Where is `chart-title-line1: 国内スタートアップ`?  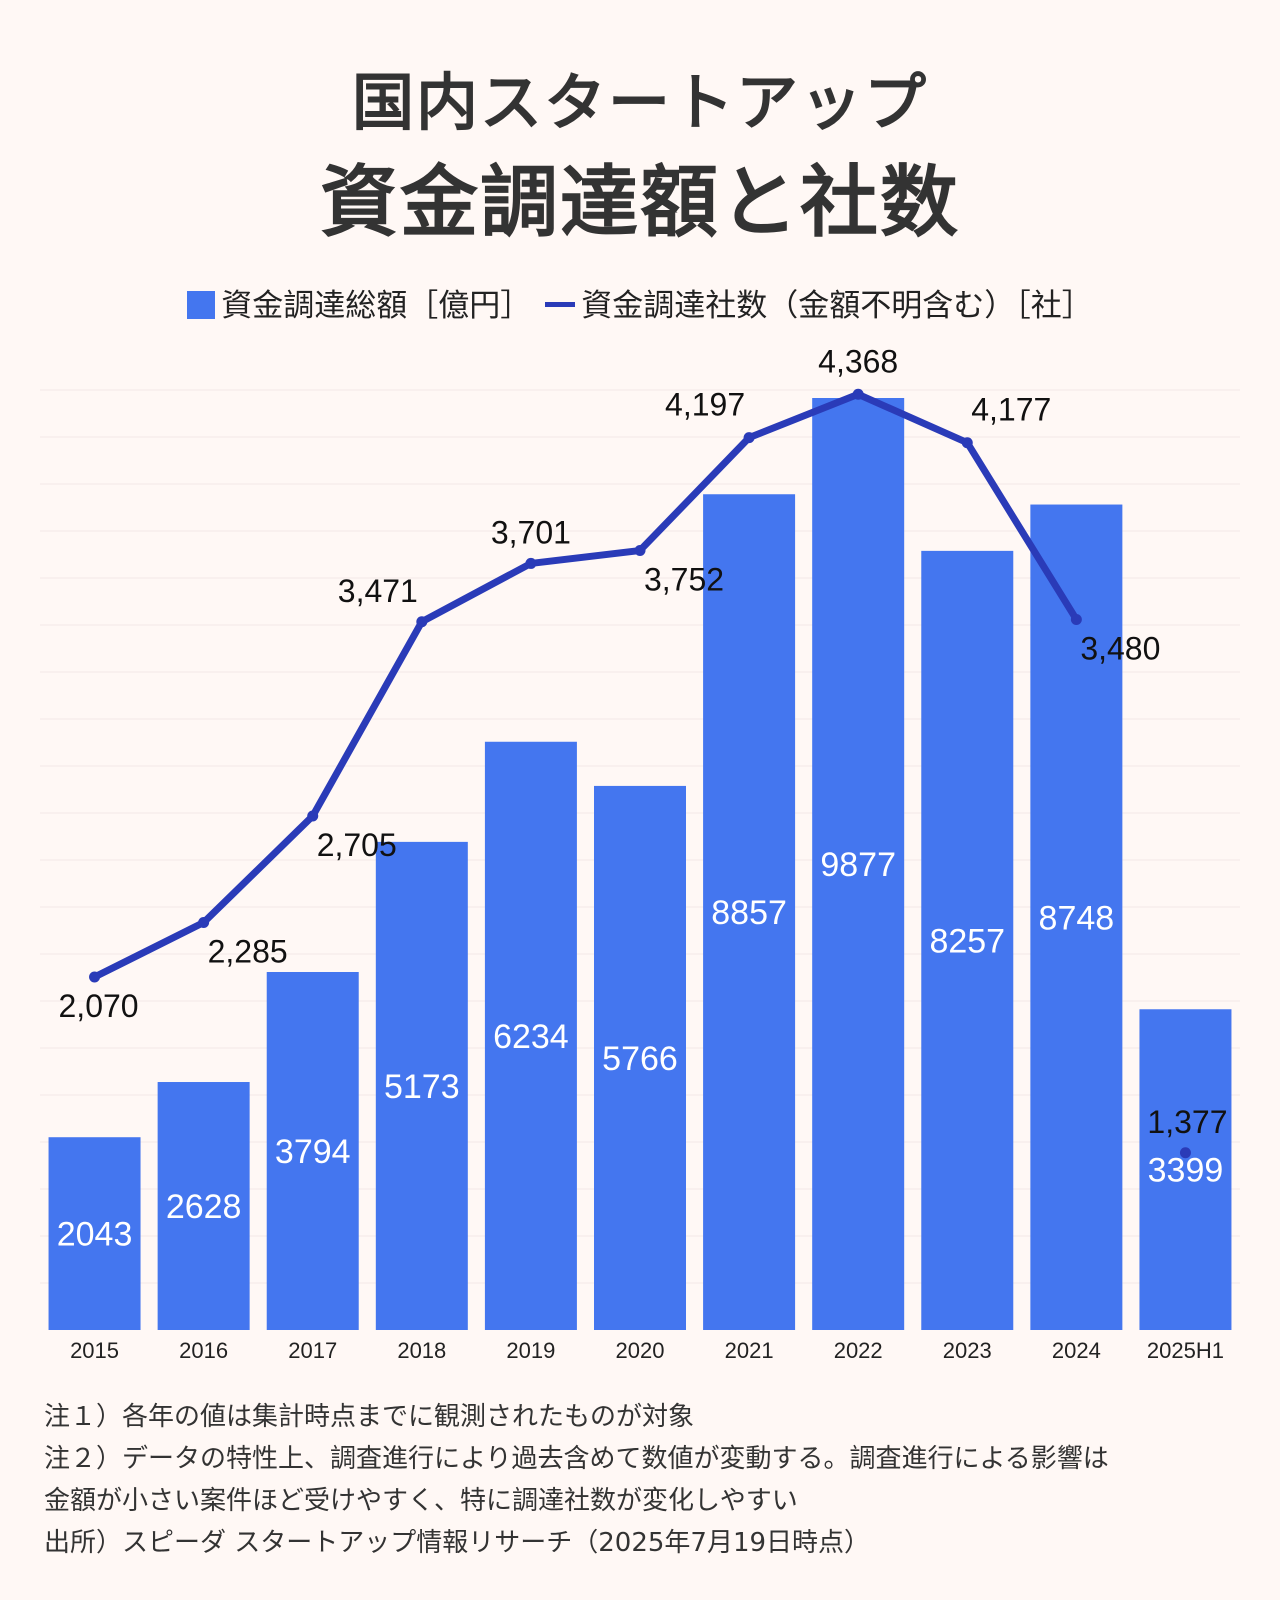 chart-title-line1: 国内スタートアップ is located at coordinates (639, 102).